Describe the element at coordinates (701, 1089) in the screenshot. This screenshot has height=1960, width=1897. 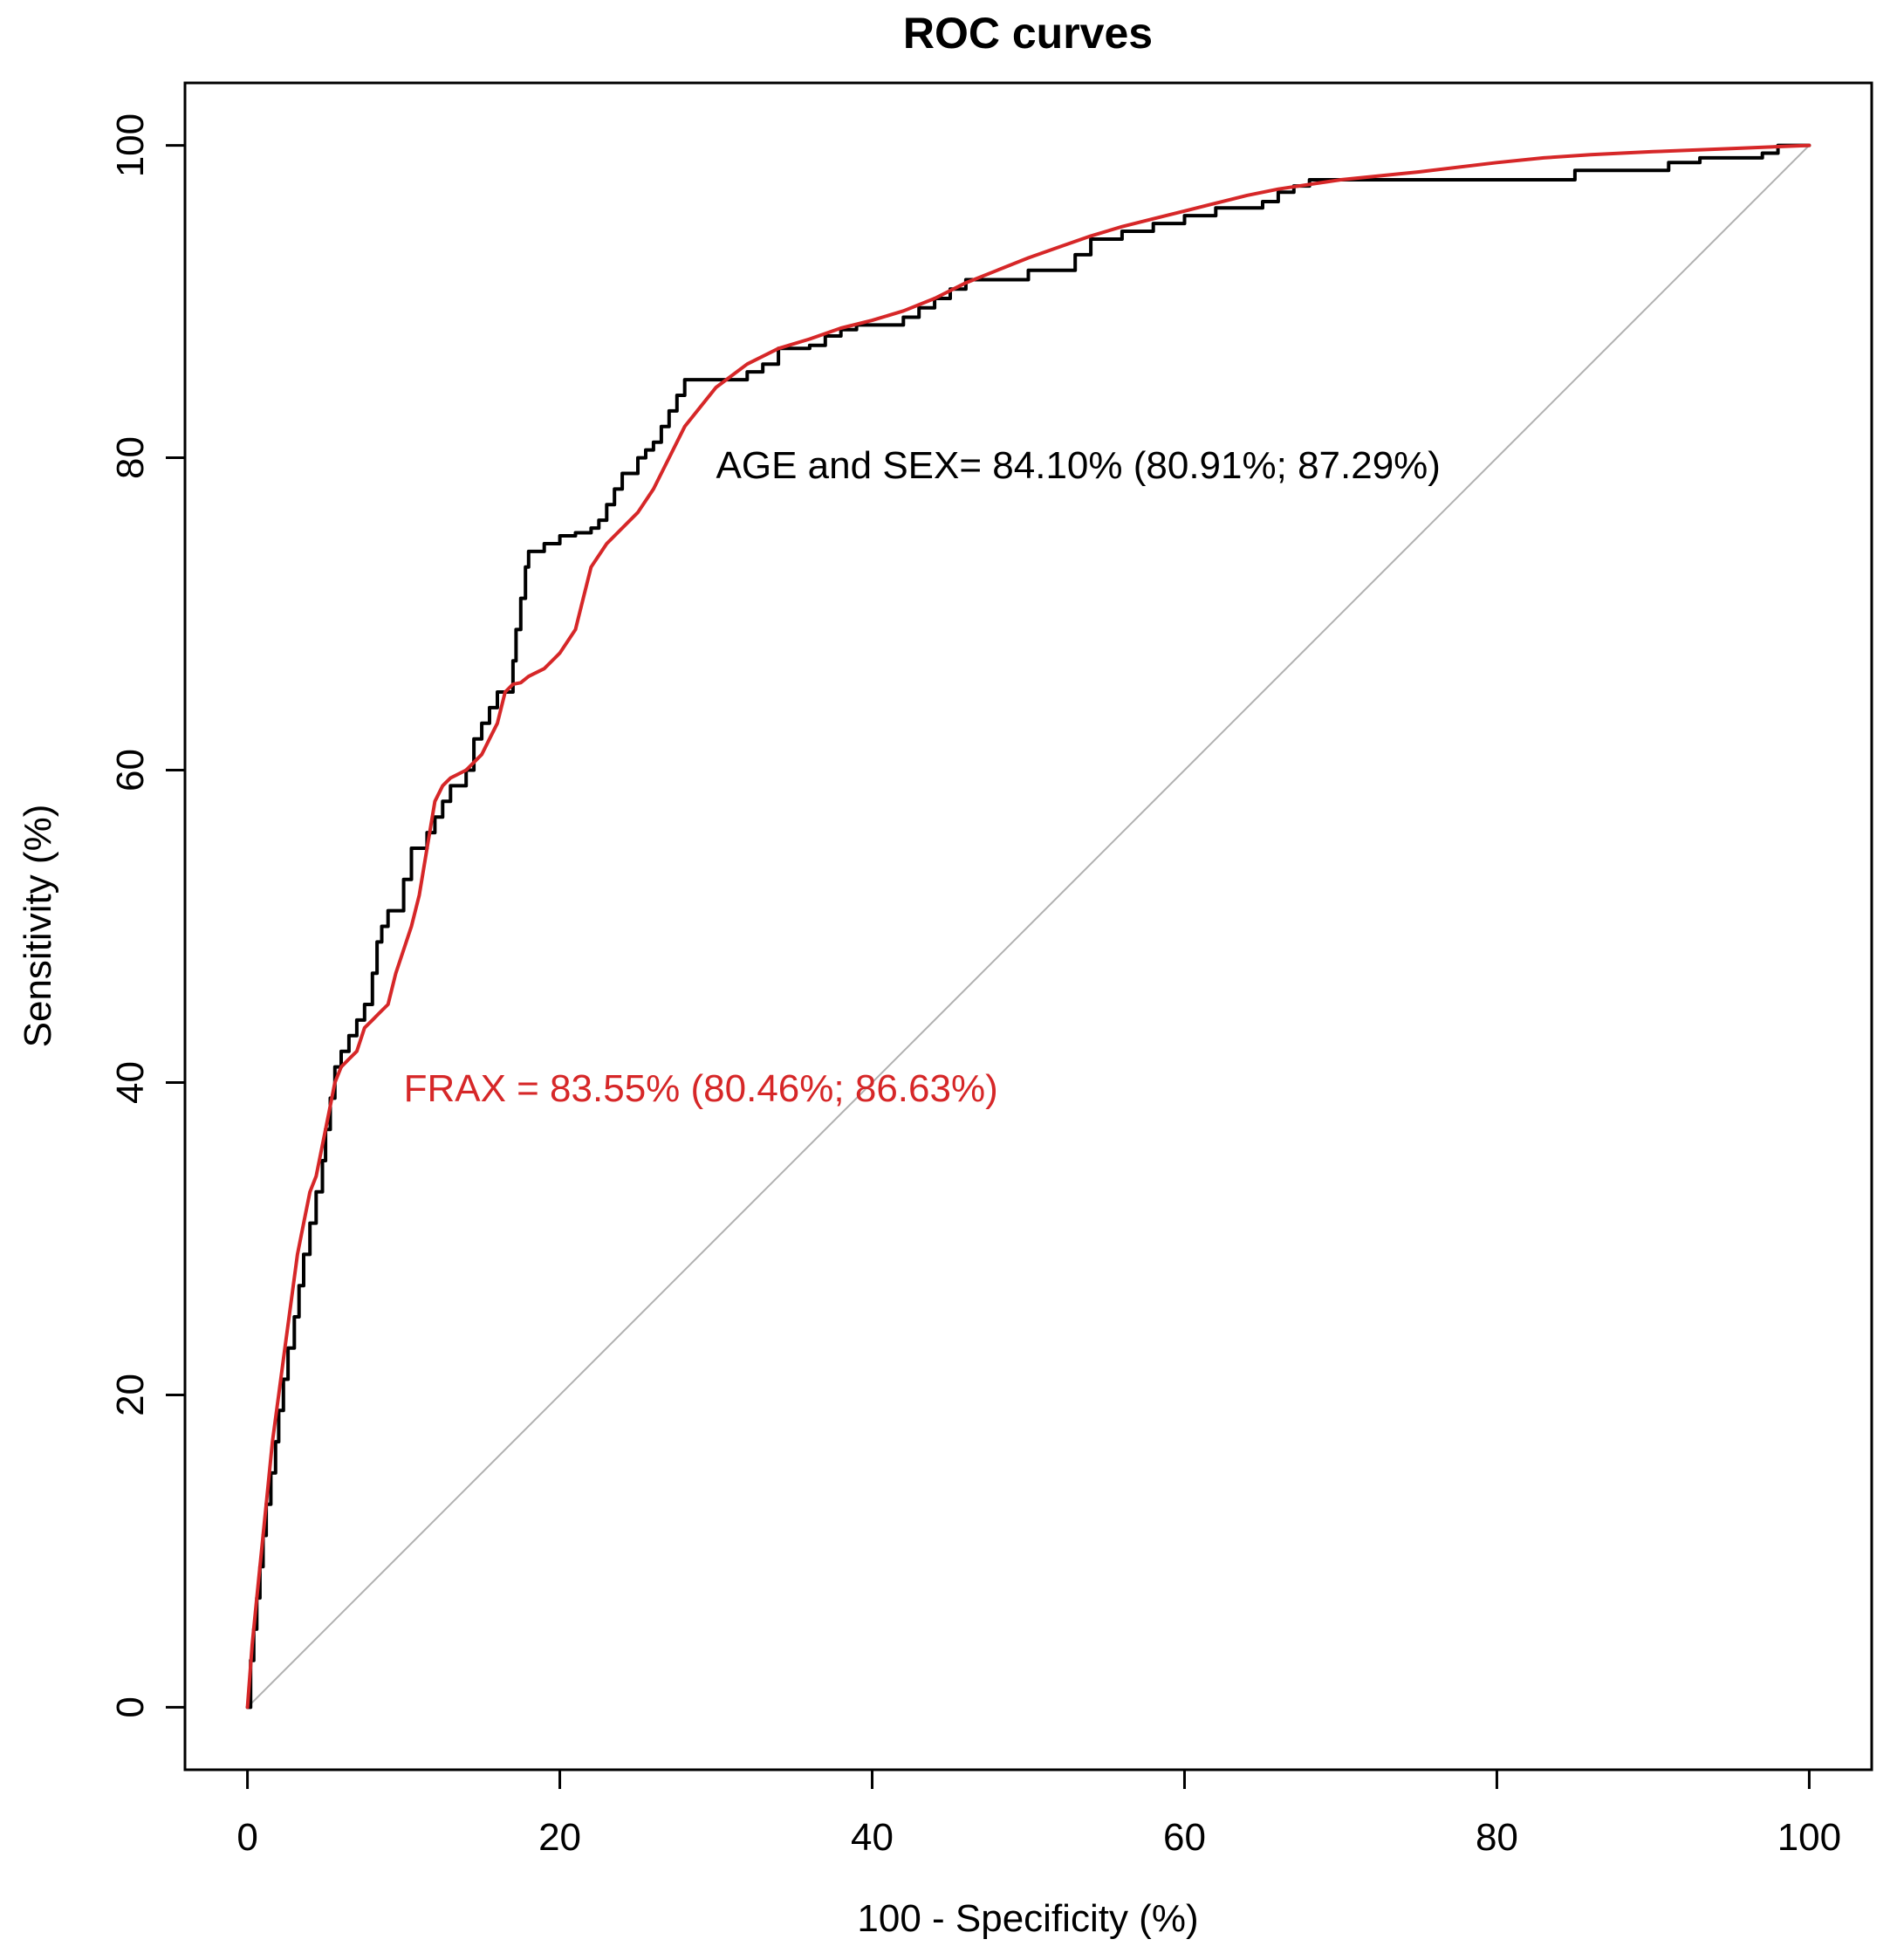
I see `frax-auc-annotation: FRAX = 83.55% (80.46%; 86.63%)` at that location.